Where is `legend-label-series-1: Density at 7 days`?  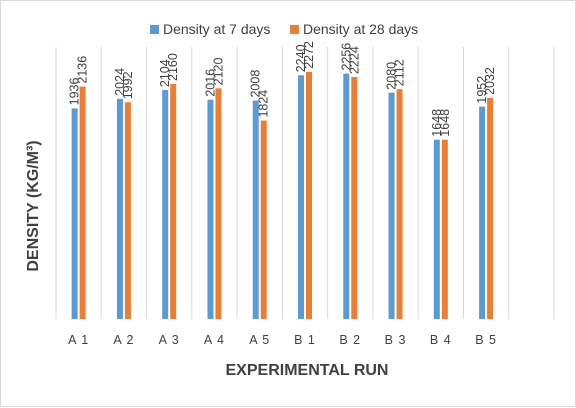 legend-label-series-1: Density at 7 days is located at coordinates (216, 29).